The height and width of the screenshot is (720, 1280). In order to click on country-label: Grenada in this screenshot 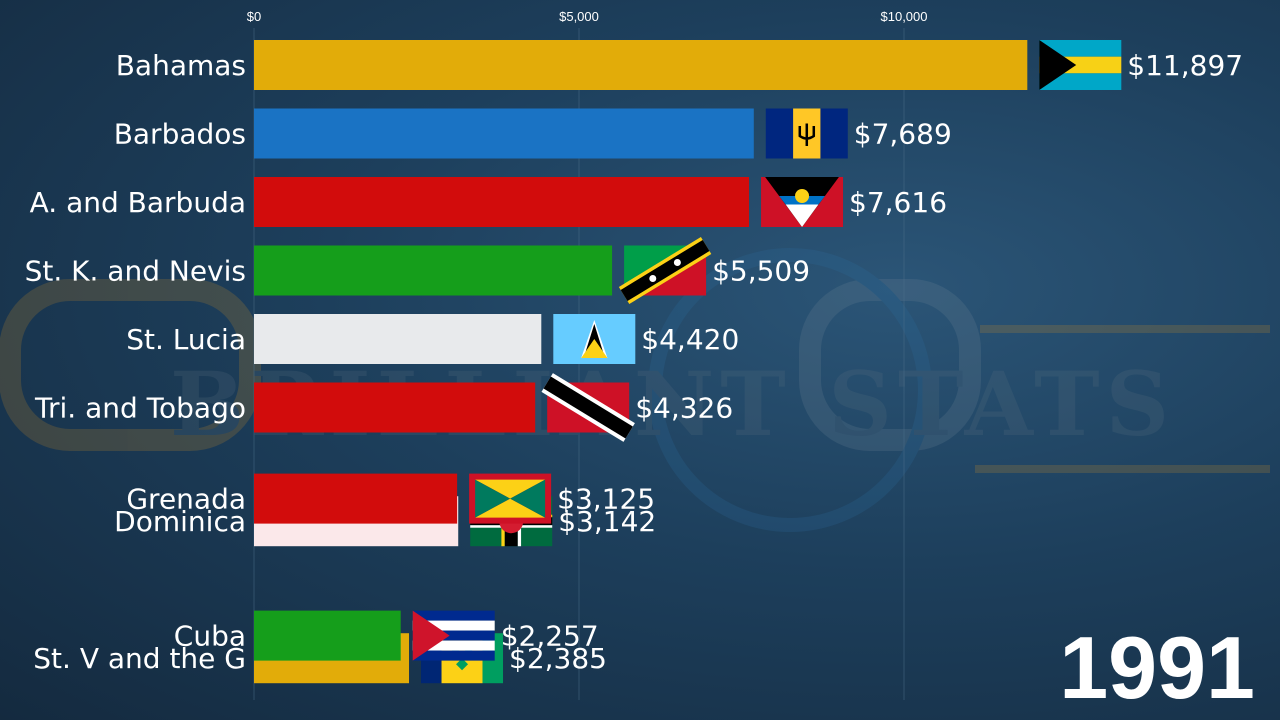, I will do `click(186, 499)`.